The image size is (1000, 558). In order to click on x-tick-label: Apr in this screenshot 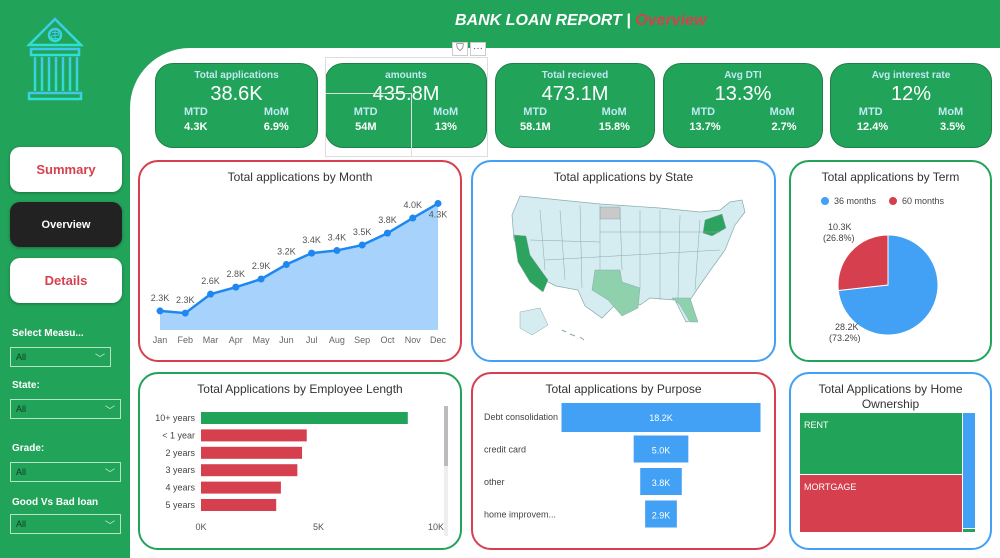, I will do `click(236, 340)`.